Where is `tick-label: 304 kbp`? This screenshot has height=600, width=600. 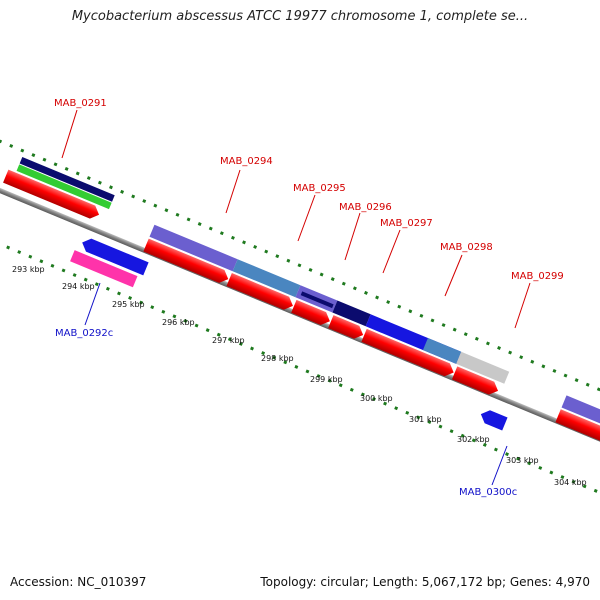
tick-label: 304 kbp is located at coordinates (570, 482).